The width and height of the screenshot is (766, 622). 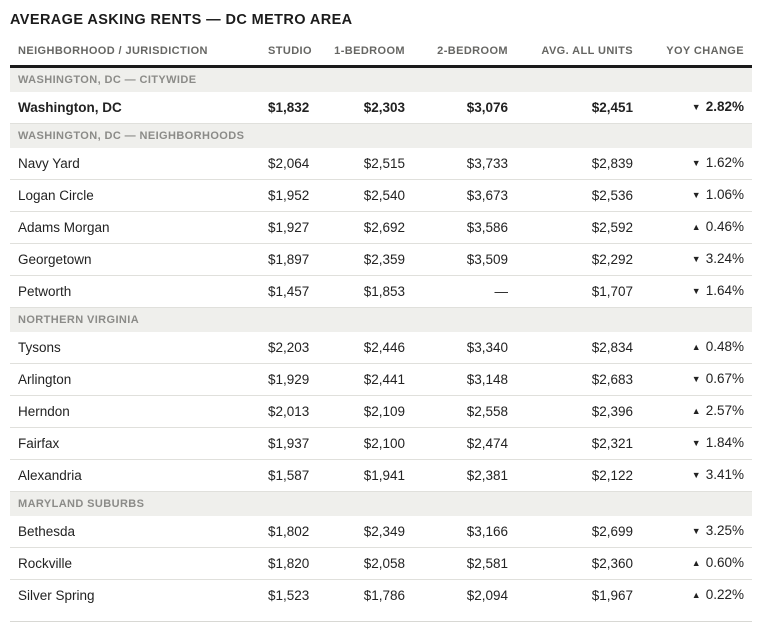 I want to click on rent-cell: $1,967, so click(x=612, y=595).